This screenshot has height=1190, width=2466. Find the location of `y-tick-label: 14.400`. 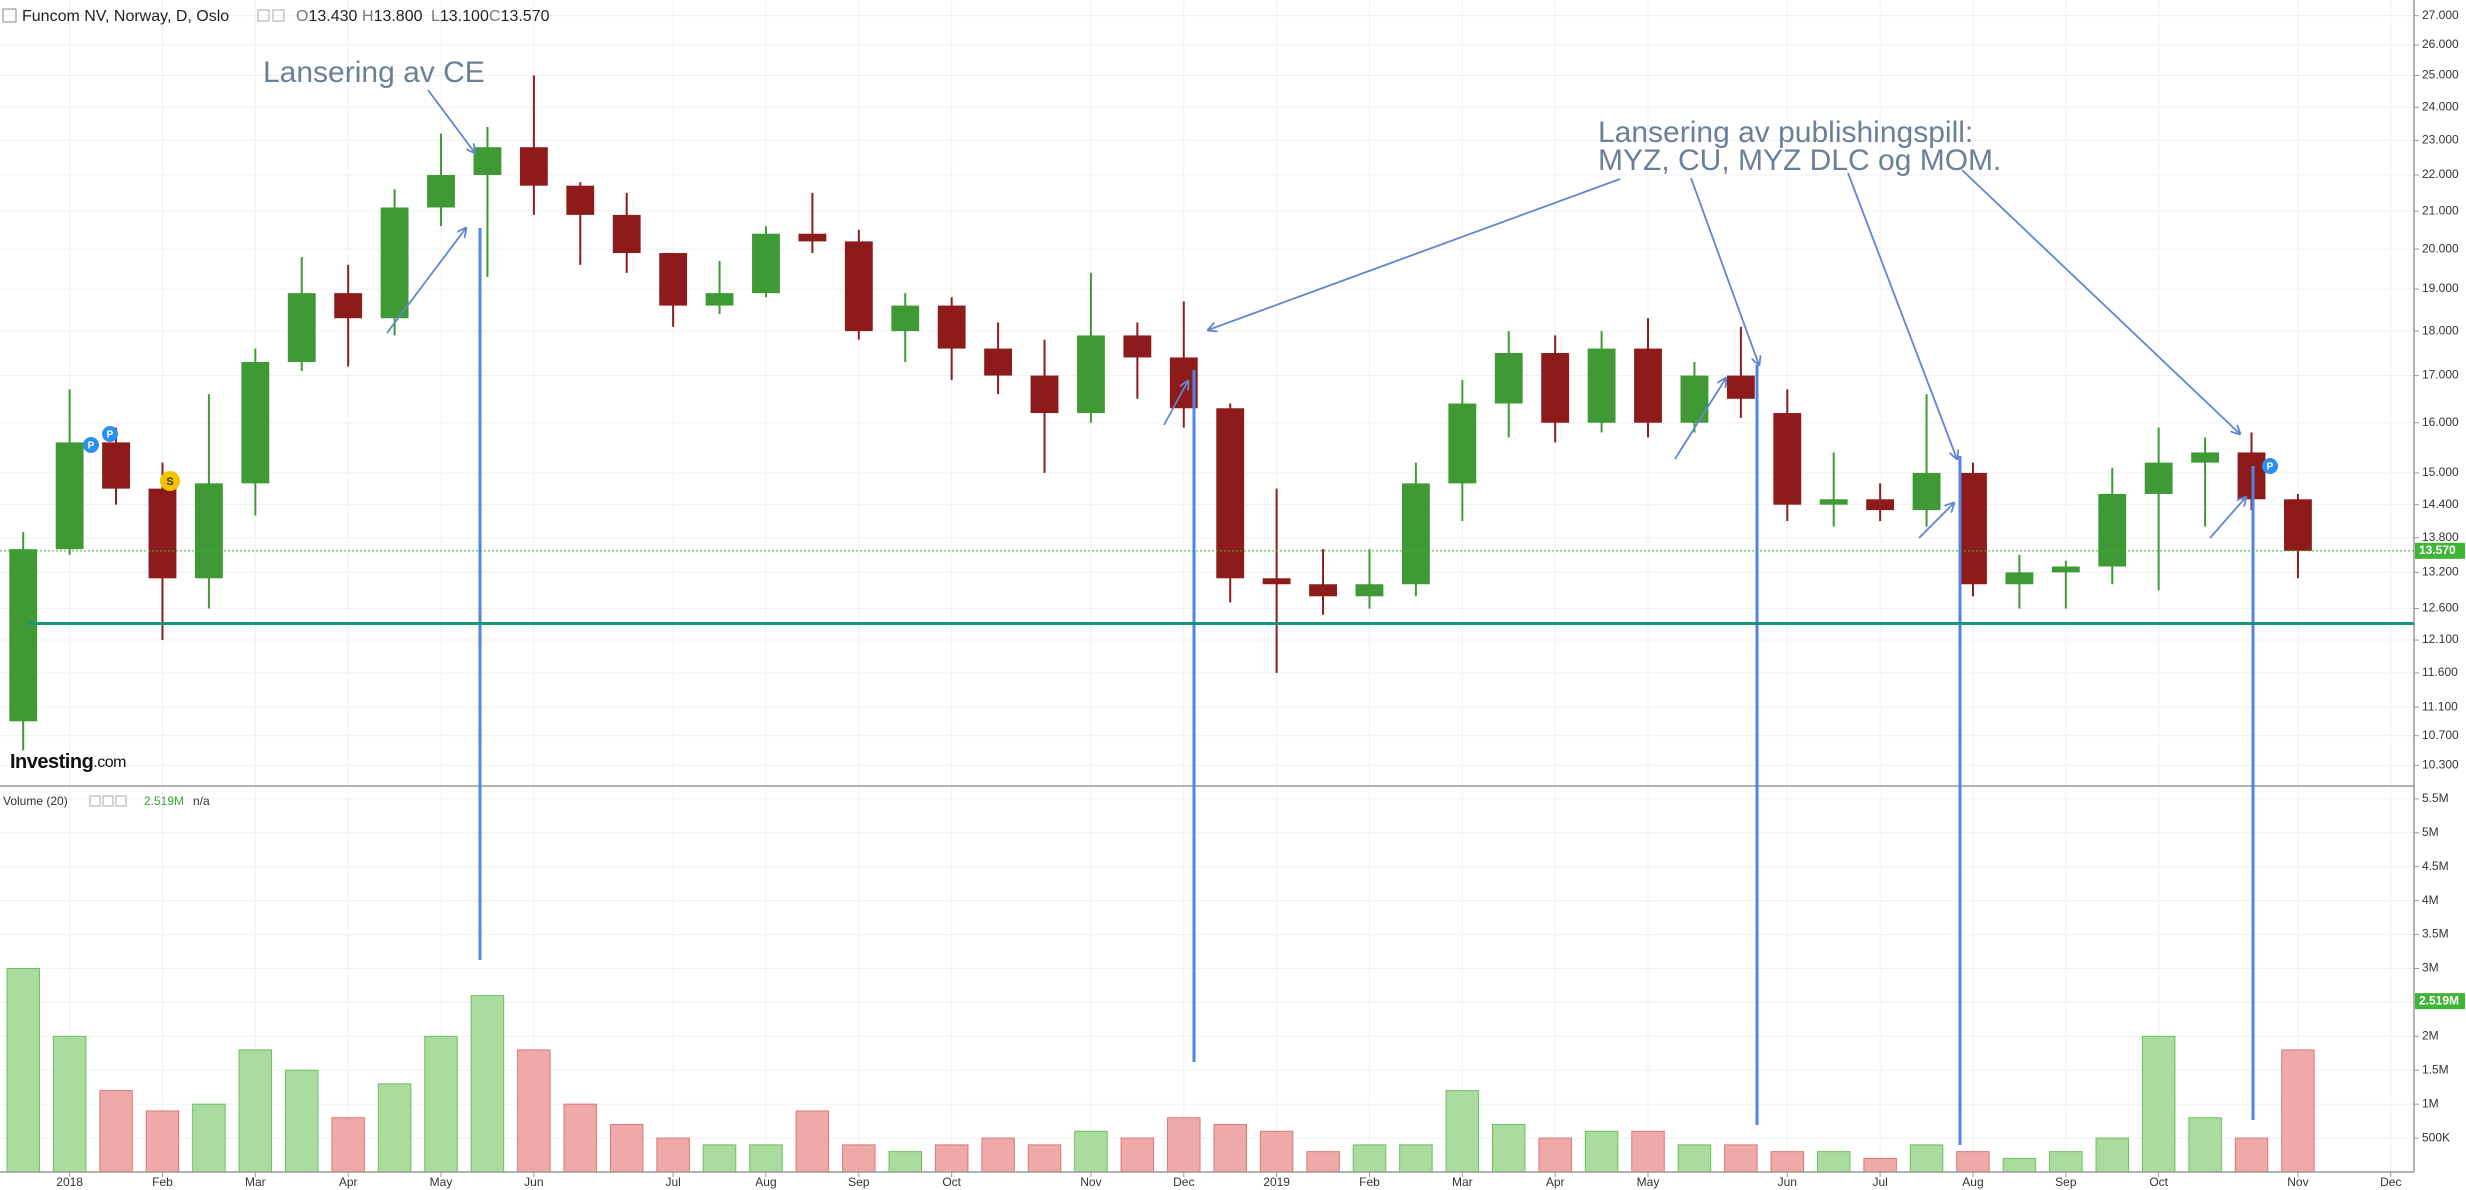

y-tick-label: 14.400 is located at coordinates (2440, 504).